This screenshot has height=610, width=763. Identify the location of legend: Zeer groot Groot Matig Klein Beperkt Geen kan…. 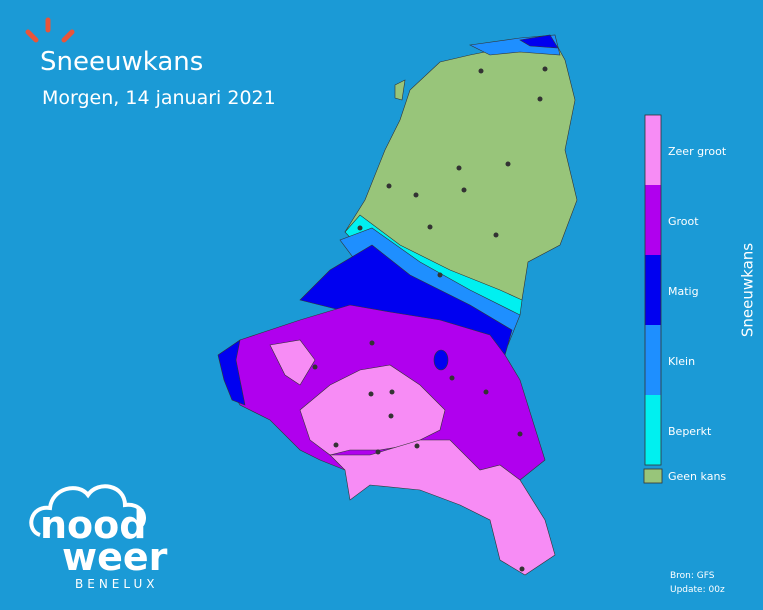
(685, 299).